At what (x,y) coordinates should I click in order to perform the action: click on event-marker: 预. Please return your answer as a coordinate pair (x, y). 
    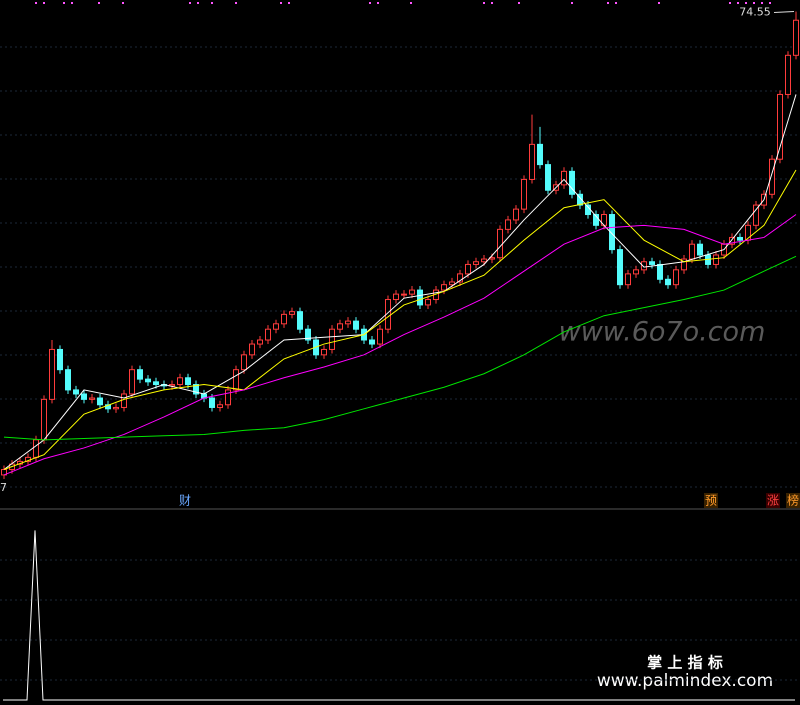
    Looking at the image, I should click on (711, 501).